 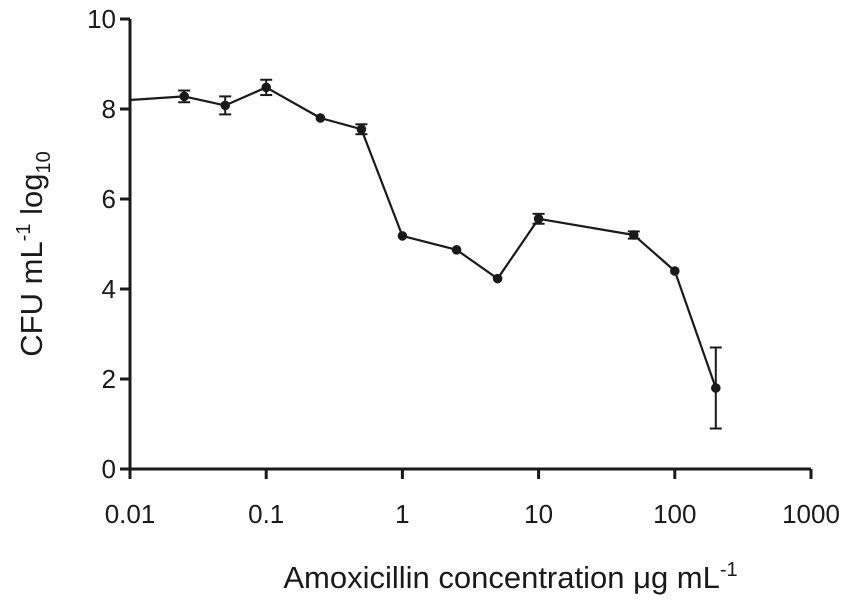 What do you see at coordinates (24, 233) in the screenshot?
I see `y-axis-title-superscript: -1` at bounding box center [24, 233].